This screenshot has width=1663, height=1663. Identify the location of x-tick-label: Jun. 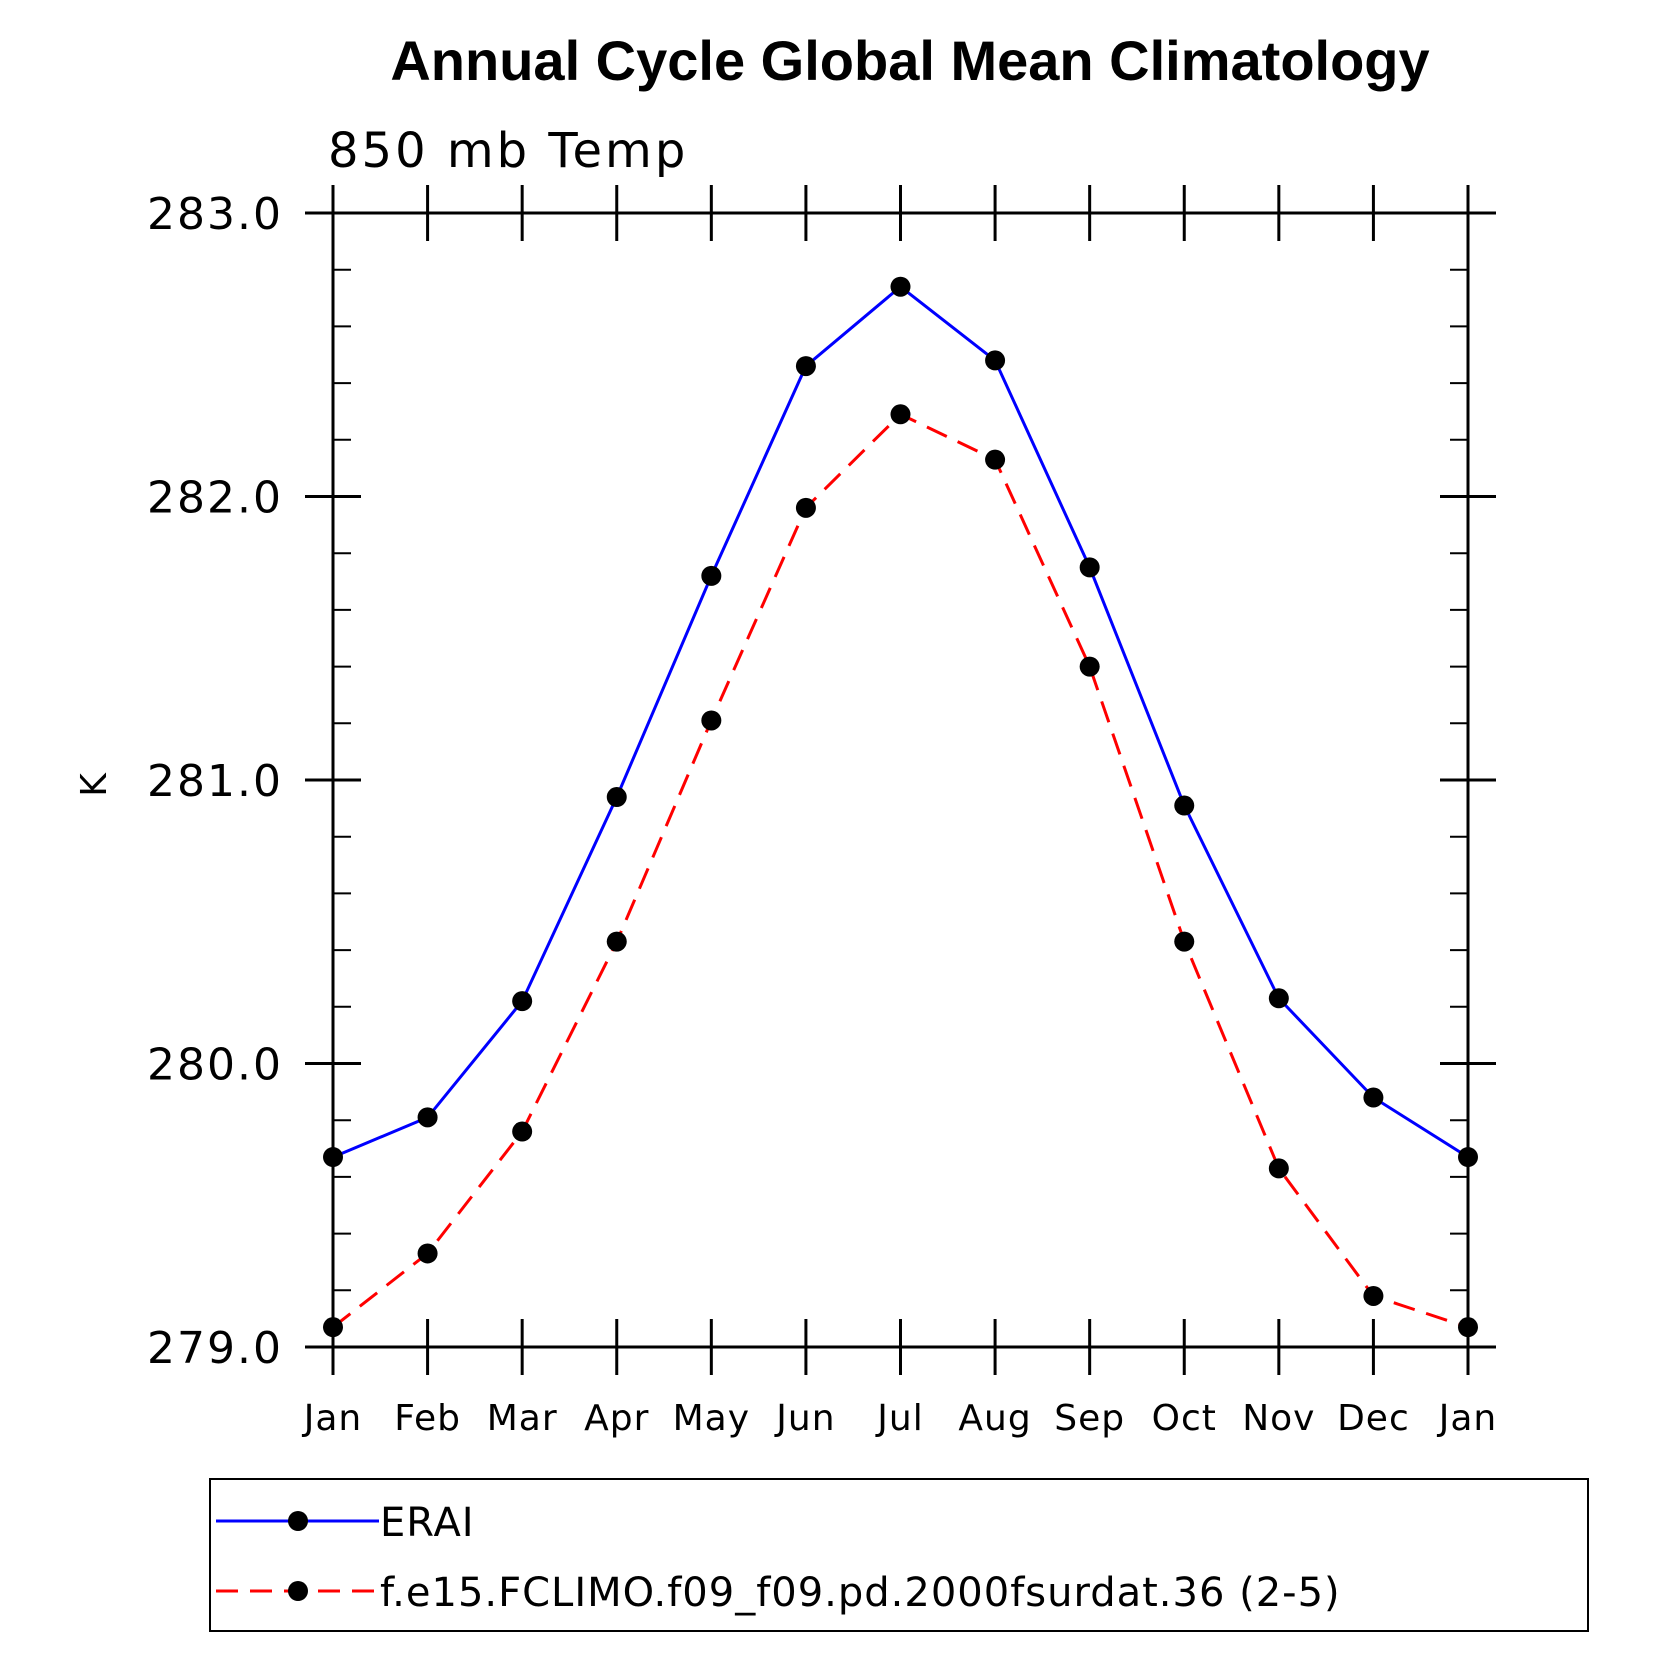
(804, 1418).